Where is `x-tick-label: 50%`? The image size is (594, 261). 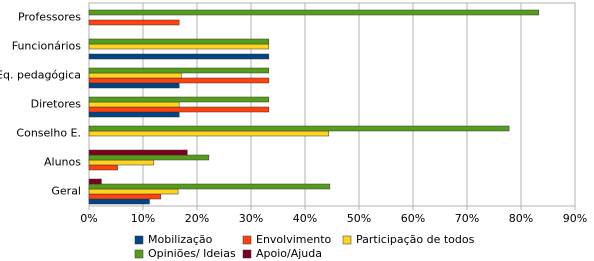
x-tick-label: 50% is located at coordinates (359, 218).